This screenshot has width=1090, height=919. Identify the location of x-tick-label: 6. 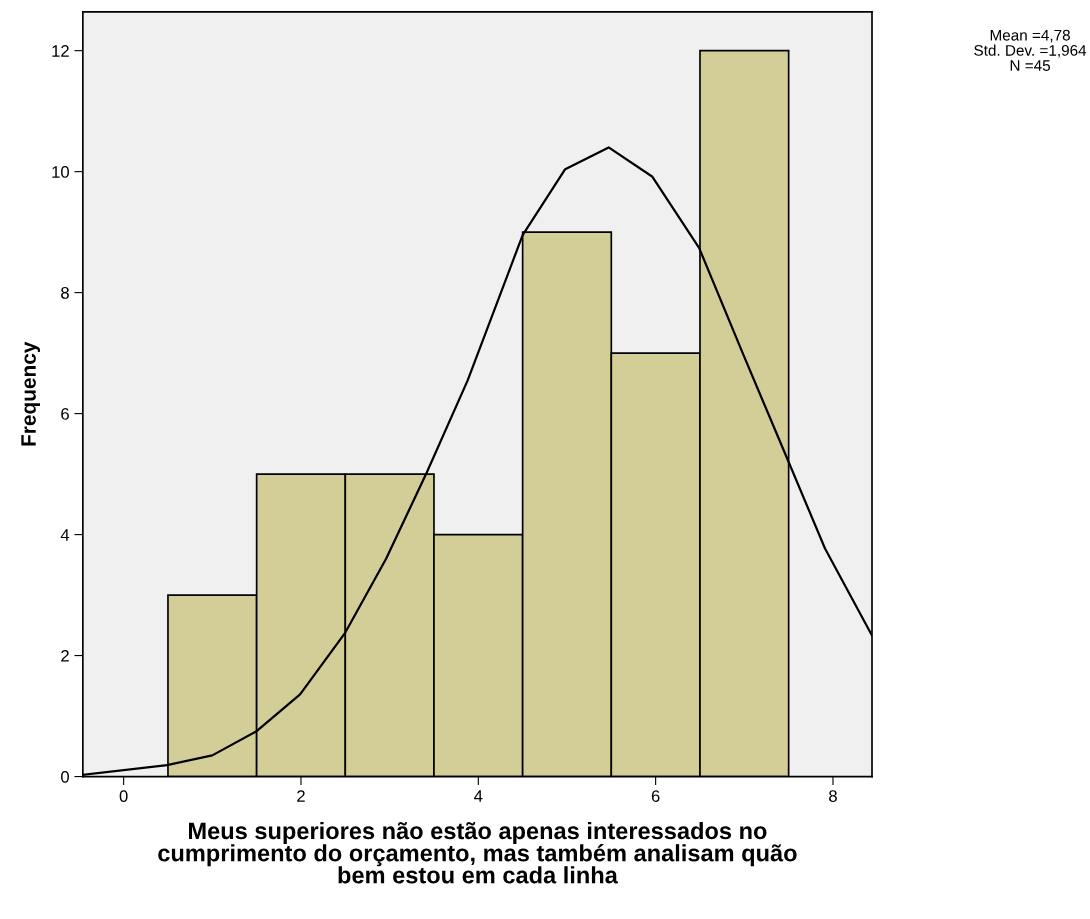
(655, 796).